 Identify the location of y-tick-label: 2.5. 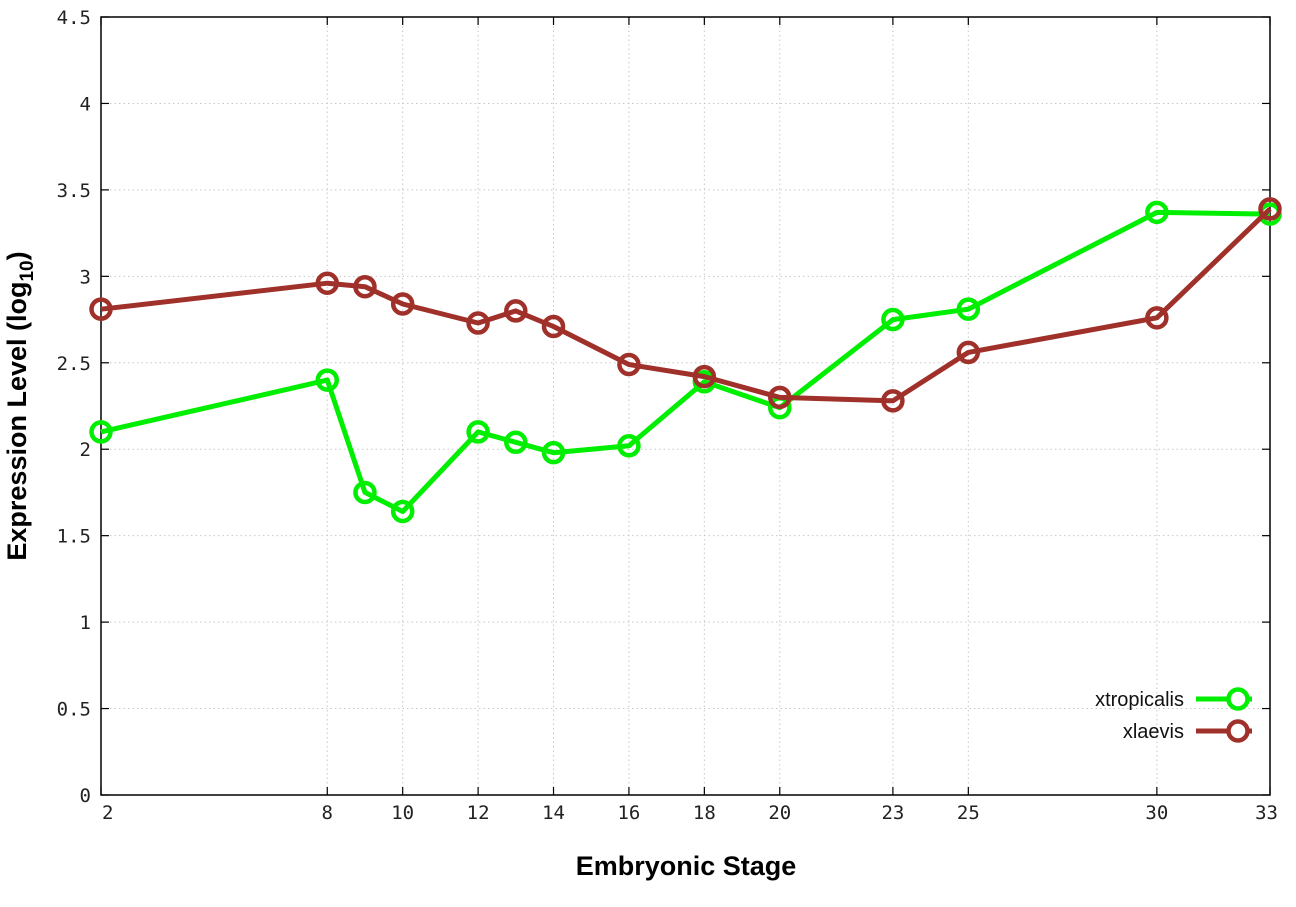
(74, 364).